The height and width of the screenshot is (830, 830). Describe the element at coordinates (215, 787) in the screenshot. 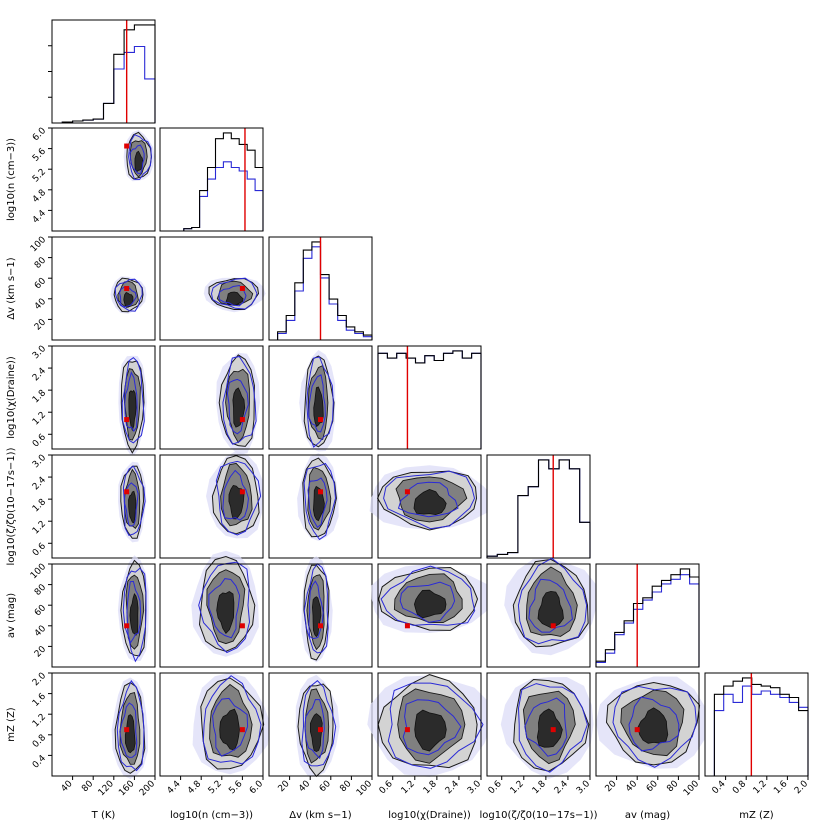

I see `x-tick-label: 5.2` at that location.